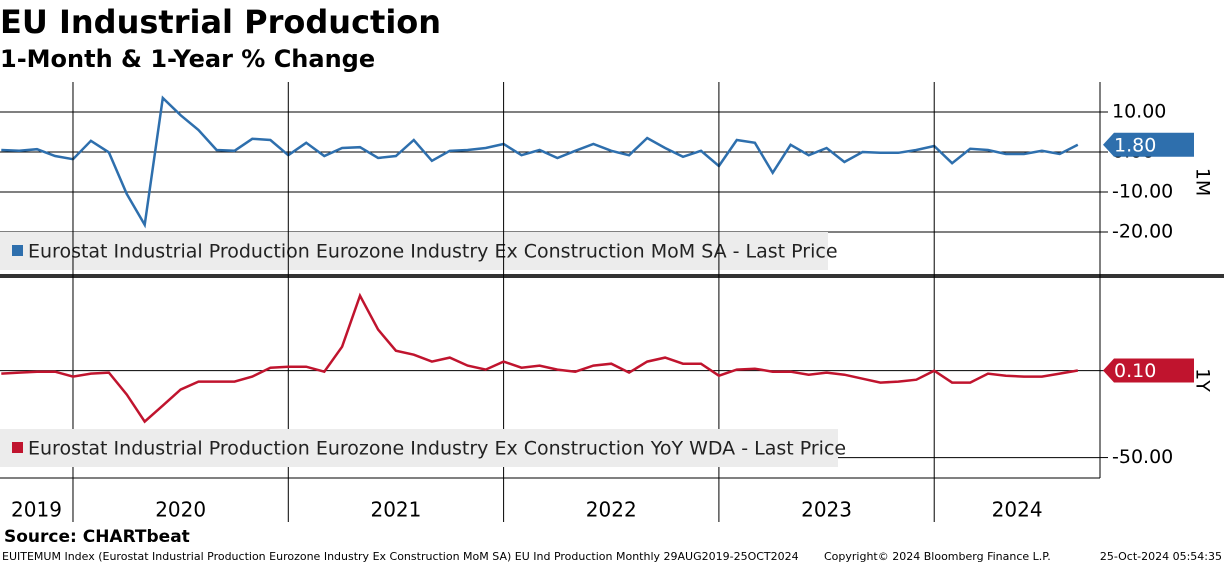 The width and height of the screenshot is (1224, 565). I want to click on chart-subtitle: 1-Month & 1-Year % Change, so click(187, 59).